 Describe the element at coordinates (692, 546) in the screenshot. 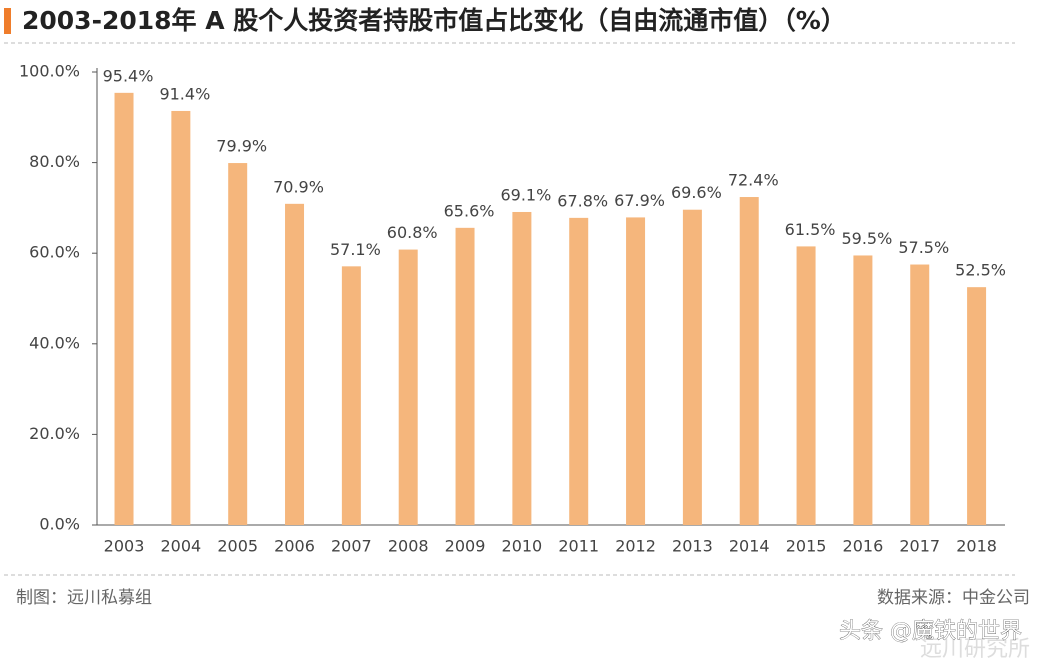

I see `x-tick-label: 2013` at that location.